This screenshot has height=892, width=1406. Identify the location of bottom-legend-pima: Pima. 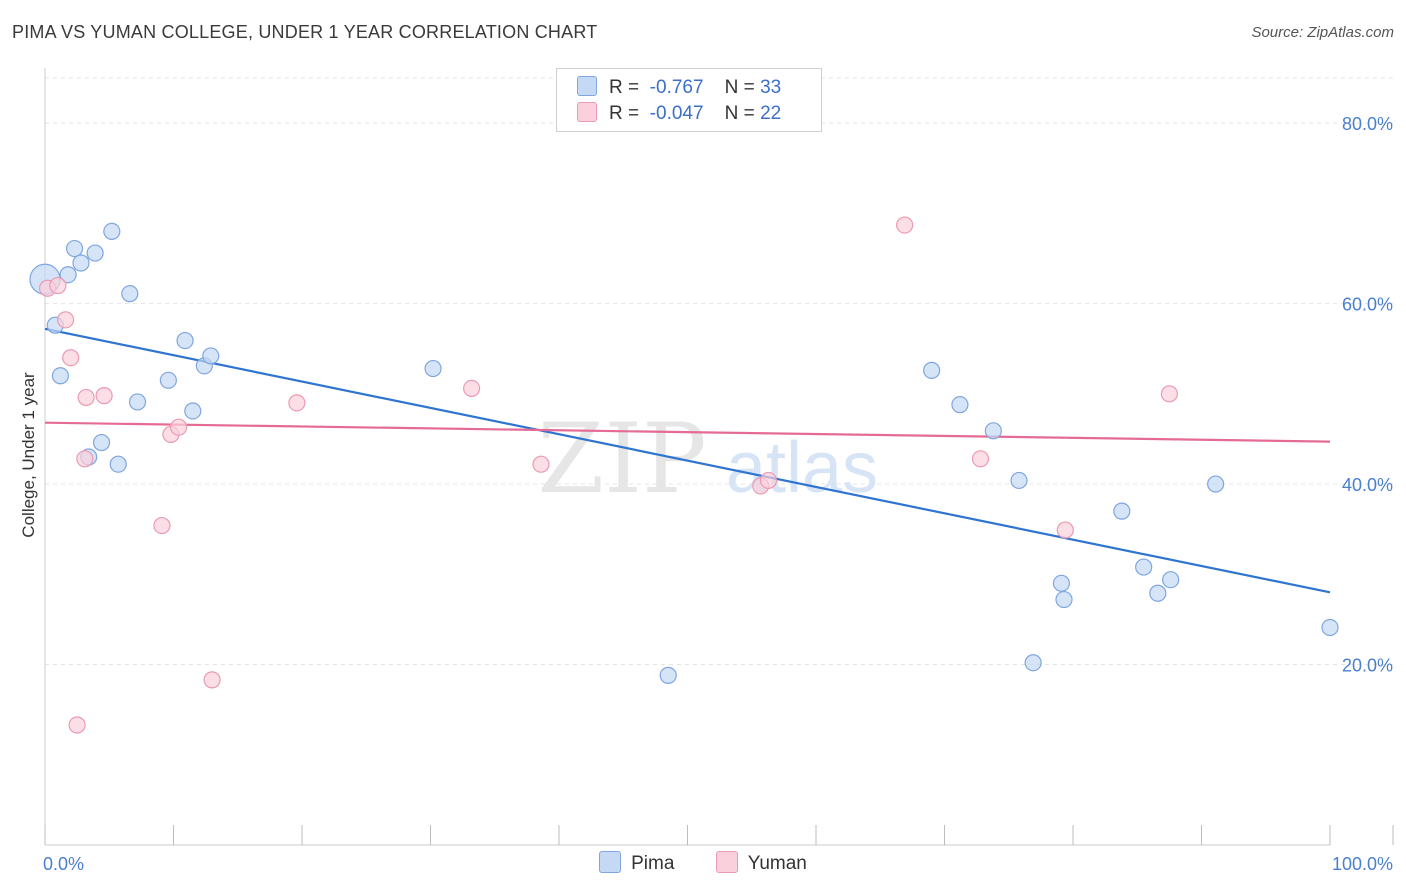
(636, 863).